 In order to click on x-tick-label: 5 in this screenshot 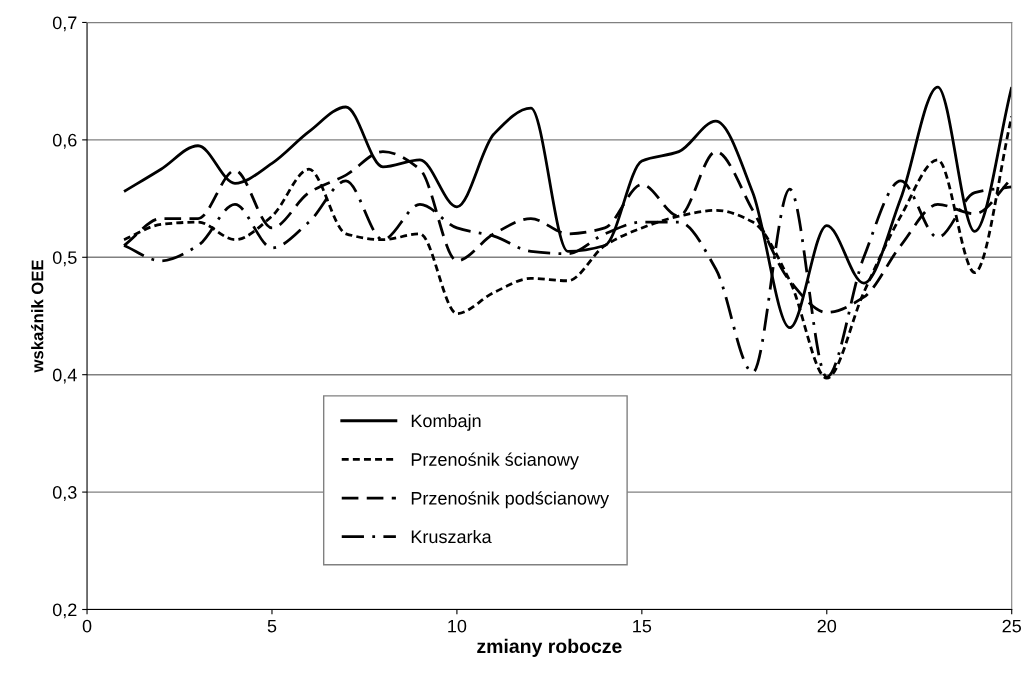, I will do `click(272, 626)`.